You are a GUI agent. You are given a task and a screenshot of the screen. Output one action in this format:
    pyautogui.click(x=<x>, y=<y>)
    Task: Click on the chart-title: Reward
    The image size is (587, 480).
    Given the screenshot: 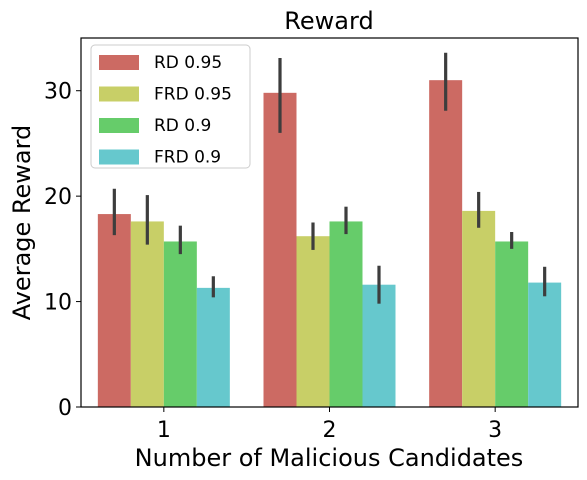 What is the action you would take?
    pyautogui.click(x=328, y=21)
    